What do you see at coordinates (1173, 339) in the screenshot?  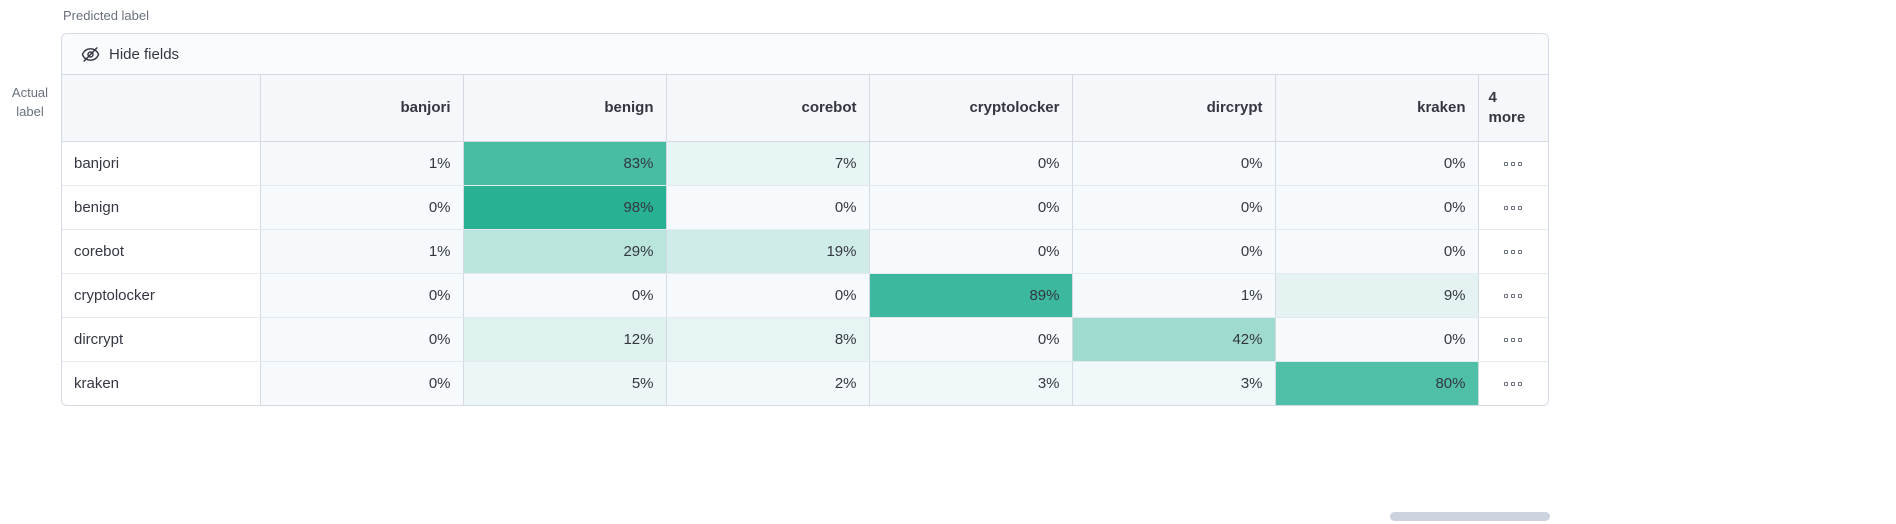 I see `matrix-cell: 42%` at bounding box center [1173, 339].